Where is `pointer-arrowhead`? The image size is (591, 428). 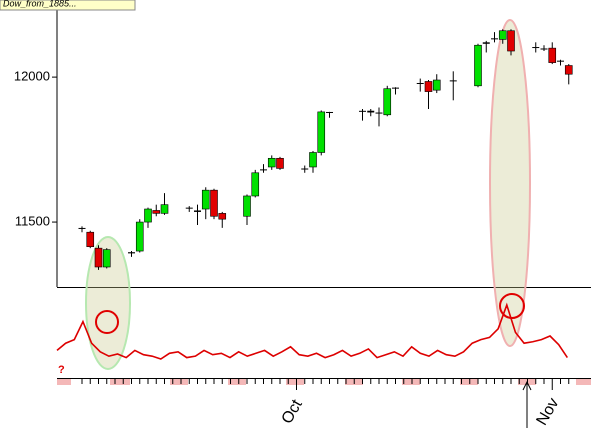 pointer-arrowhead is located at coordinates (527, 385).